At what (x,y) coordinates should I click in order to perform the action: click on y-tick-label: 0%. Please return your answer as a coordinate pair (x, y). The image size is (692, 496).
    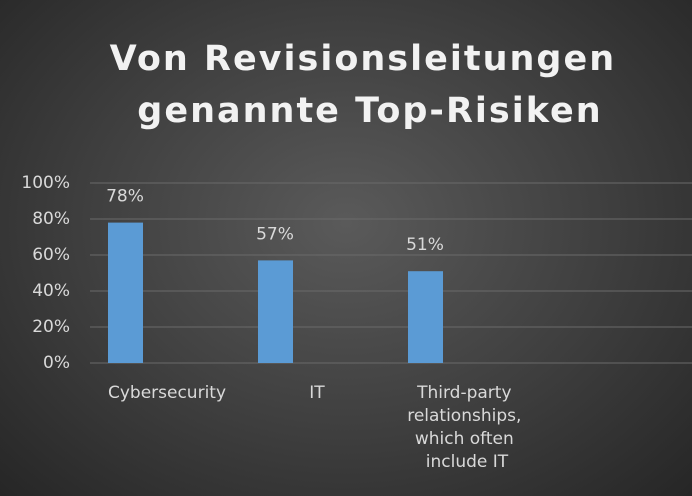
    Looking at the image, I should click on (56, 363).